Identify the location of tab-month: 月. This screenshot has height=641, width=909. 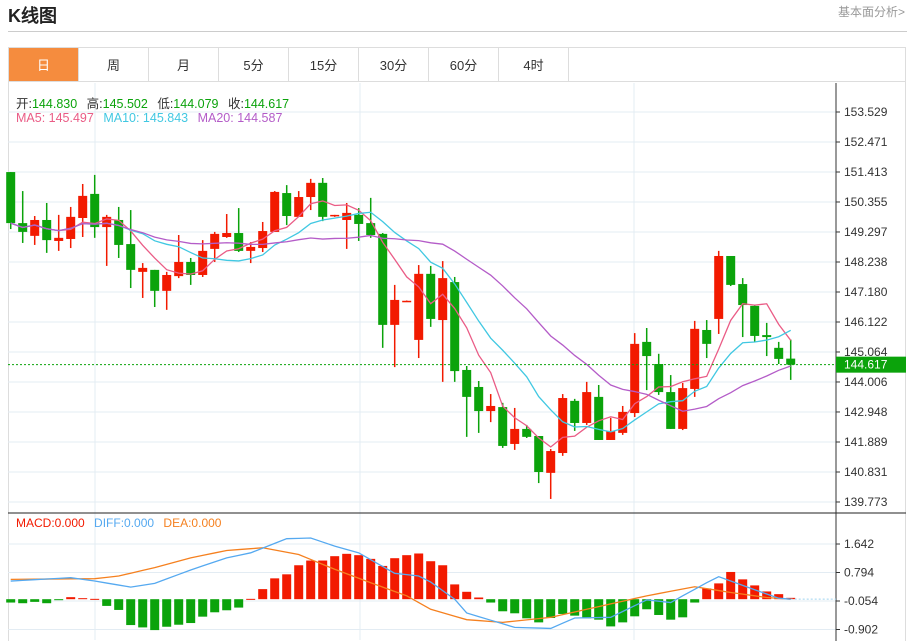
(184, 64).